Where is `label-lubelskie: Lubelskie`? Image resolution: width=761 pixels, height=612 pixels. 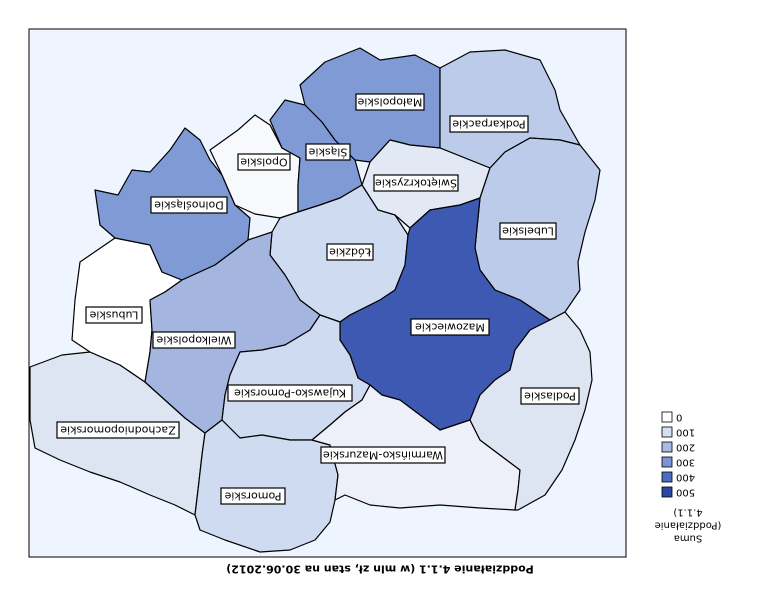
label-lubelskie: Lubelskie is located at coordinates (528, 231).